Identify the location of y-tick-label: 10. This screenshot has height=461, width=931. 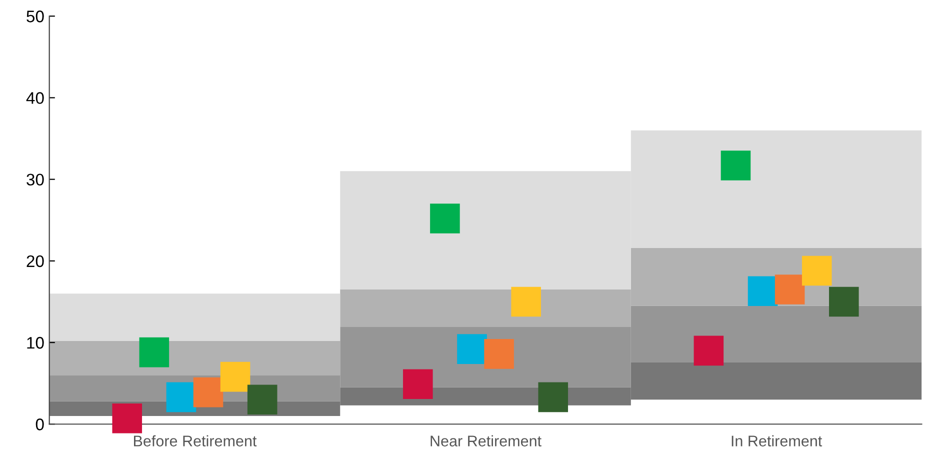
(35, 342).